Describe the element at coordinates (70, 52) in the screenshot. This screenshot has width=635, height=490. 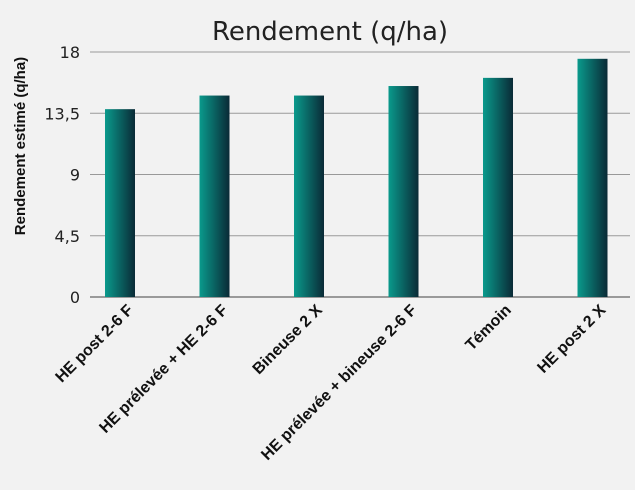
I see `y-tick-label: 18` at that location.